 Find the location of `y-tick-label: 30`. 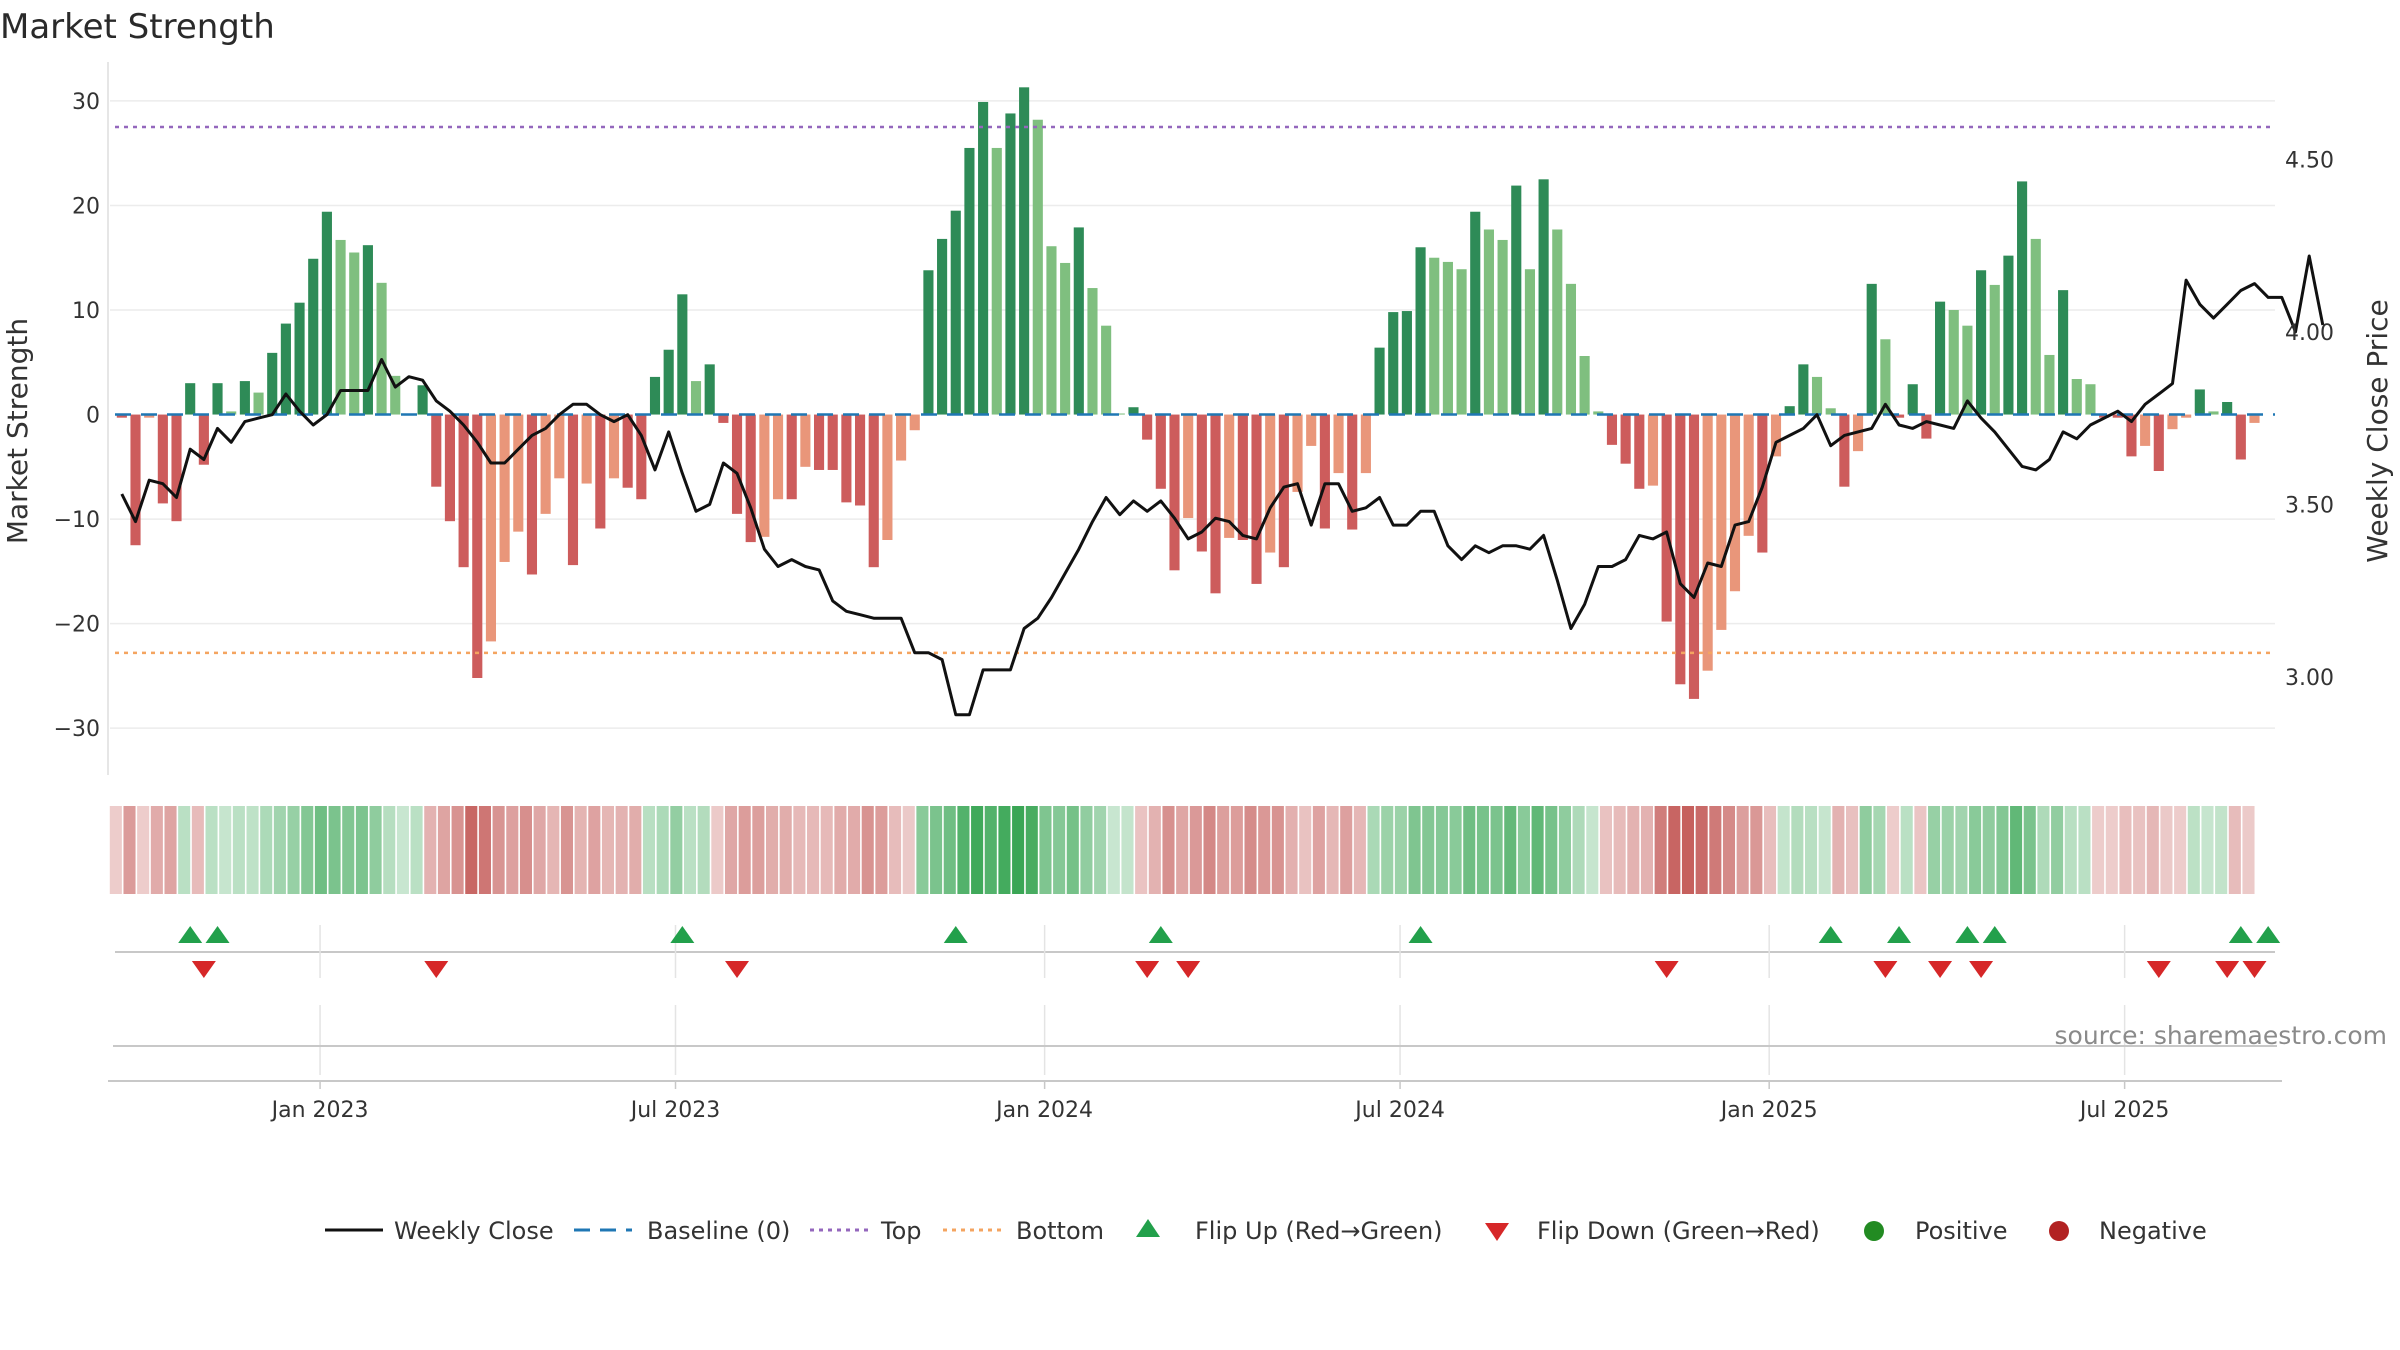

y-tick-label: 30 is located at coordinates (86, 102).